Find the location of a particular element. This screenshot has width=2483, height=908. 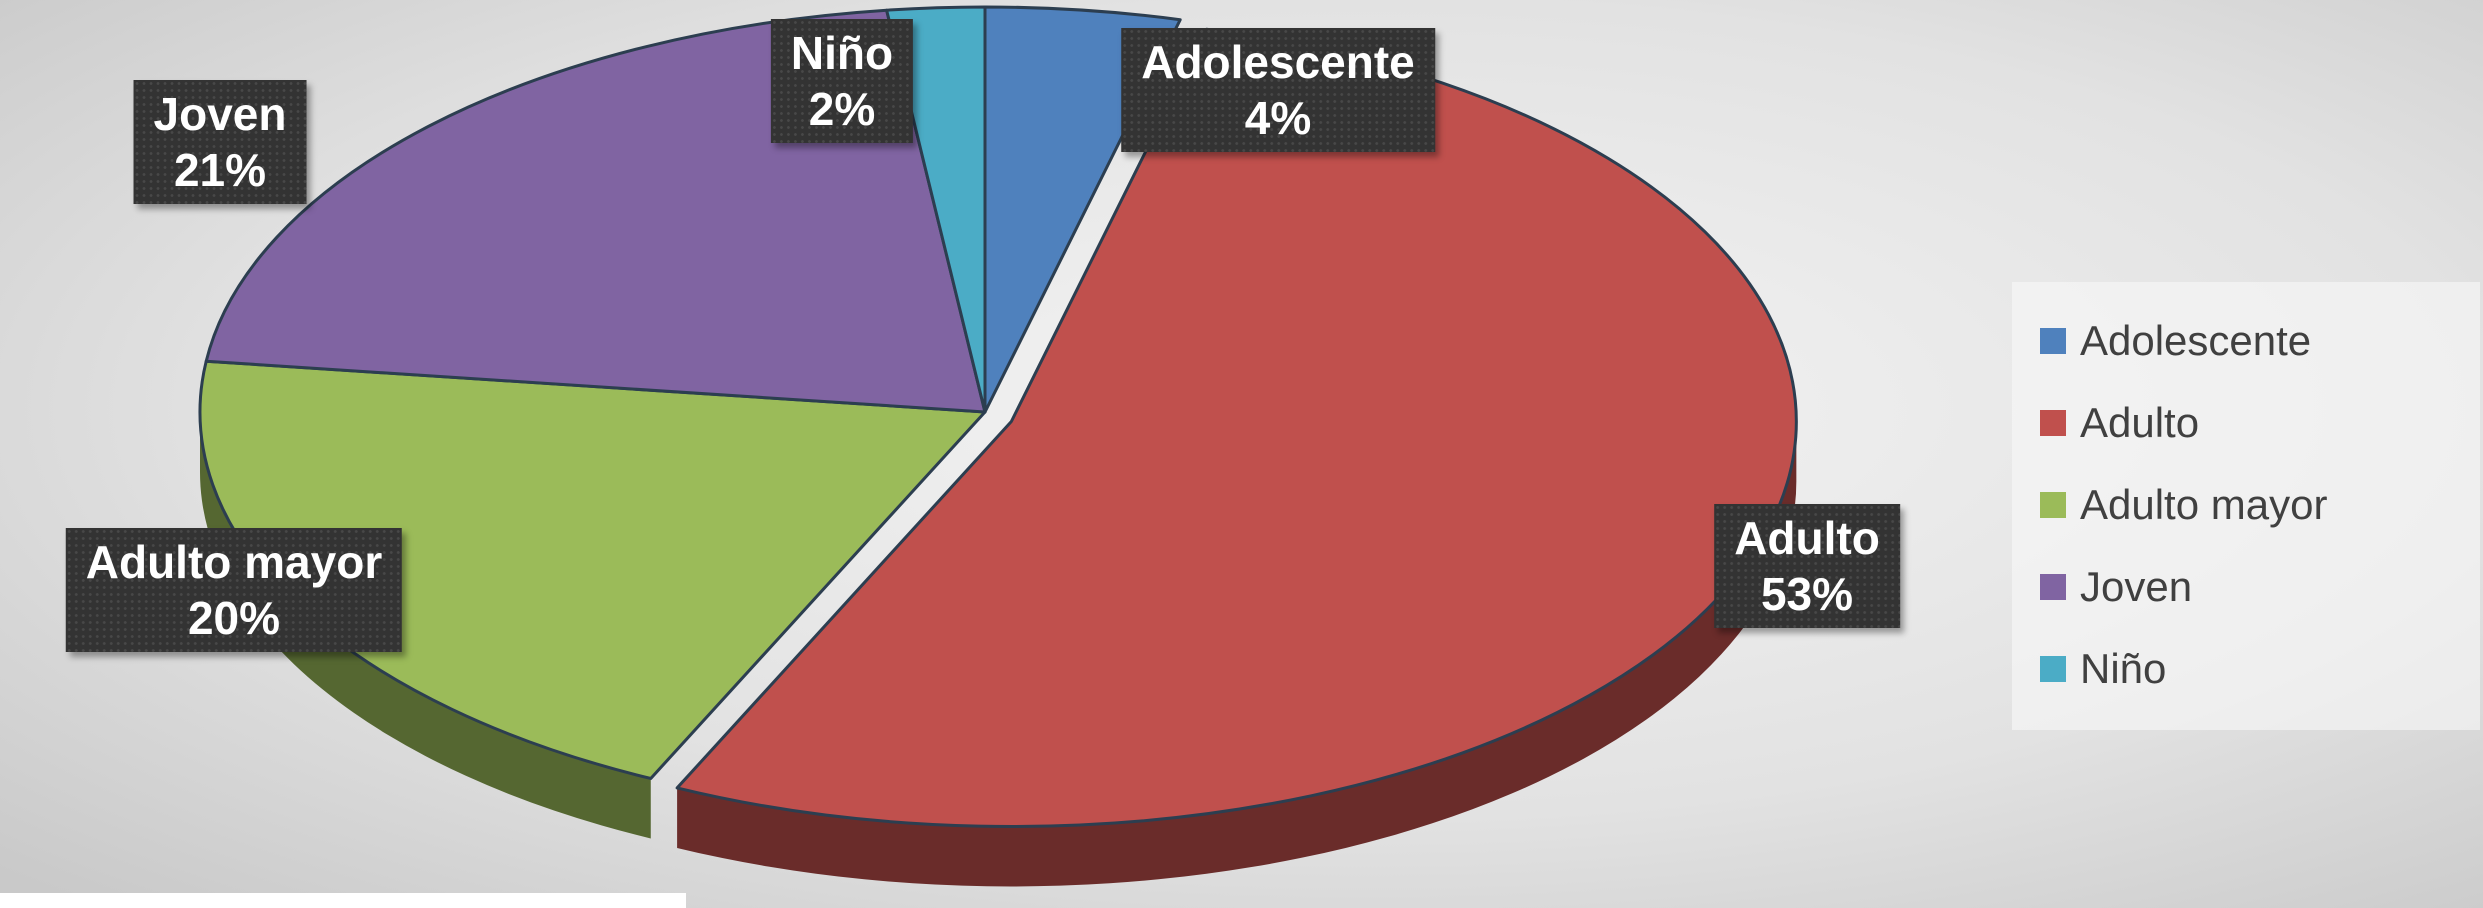

data-label-value: 53% is located at coordinates (1807, 594).